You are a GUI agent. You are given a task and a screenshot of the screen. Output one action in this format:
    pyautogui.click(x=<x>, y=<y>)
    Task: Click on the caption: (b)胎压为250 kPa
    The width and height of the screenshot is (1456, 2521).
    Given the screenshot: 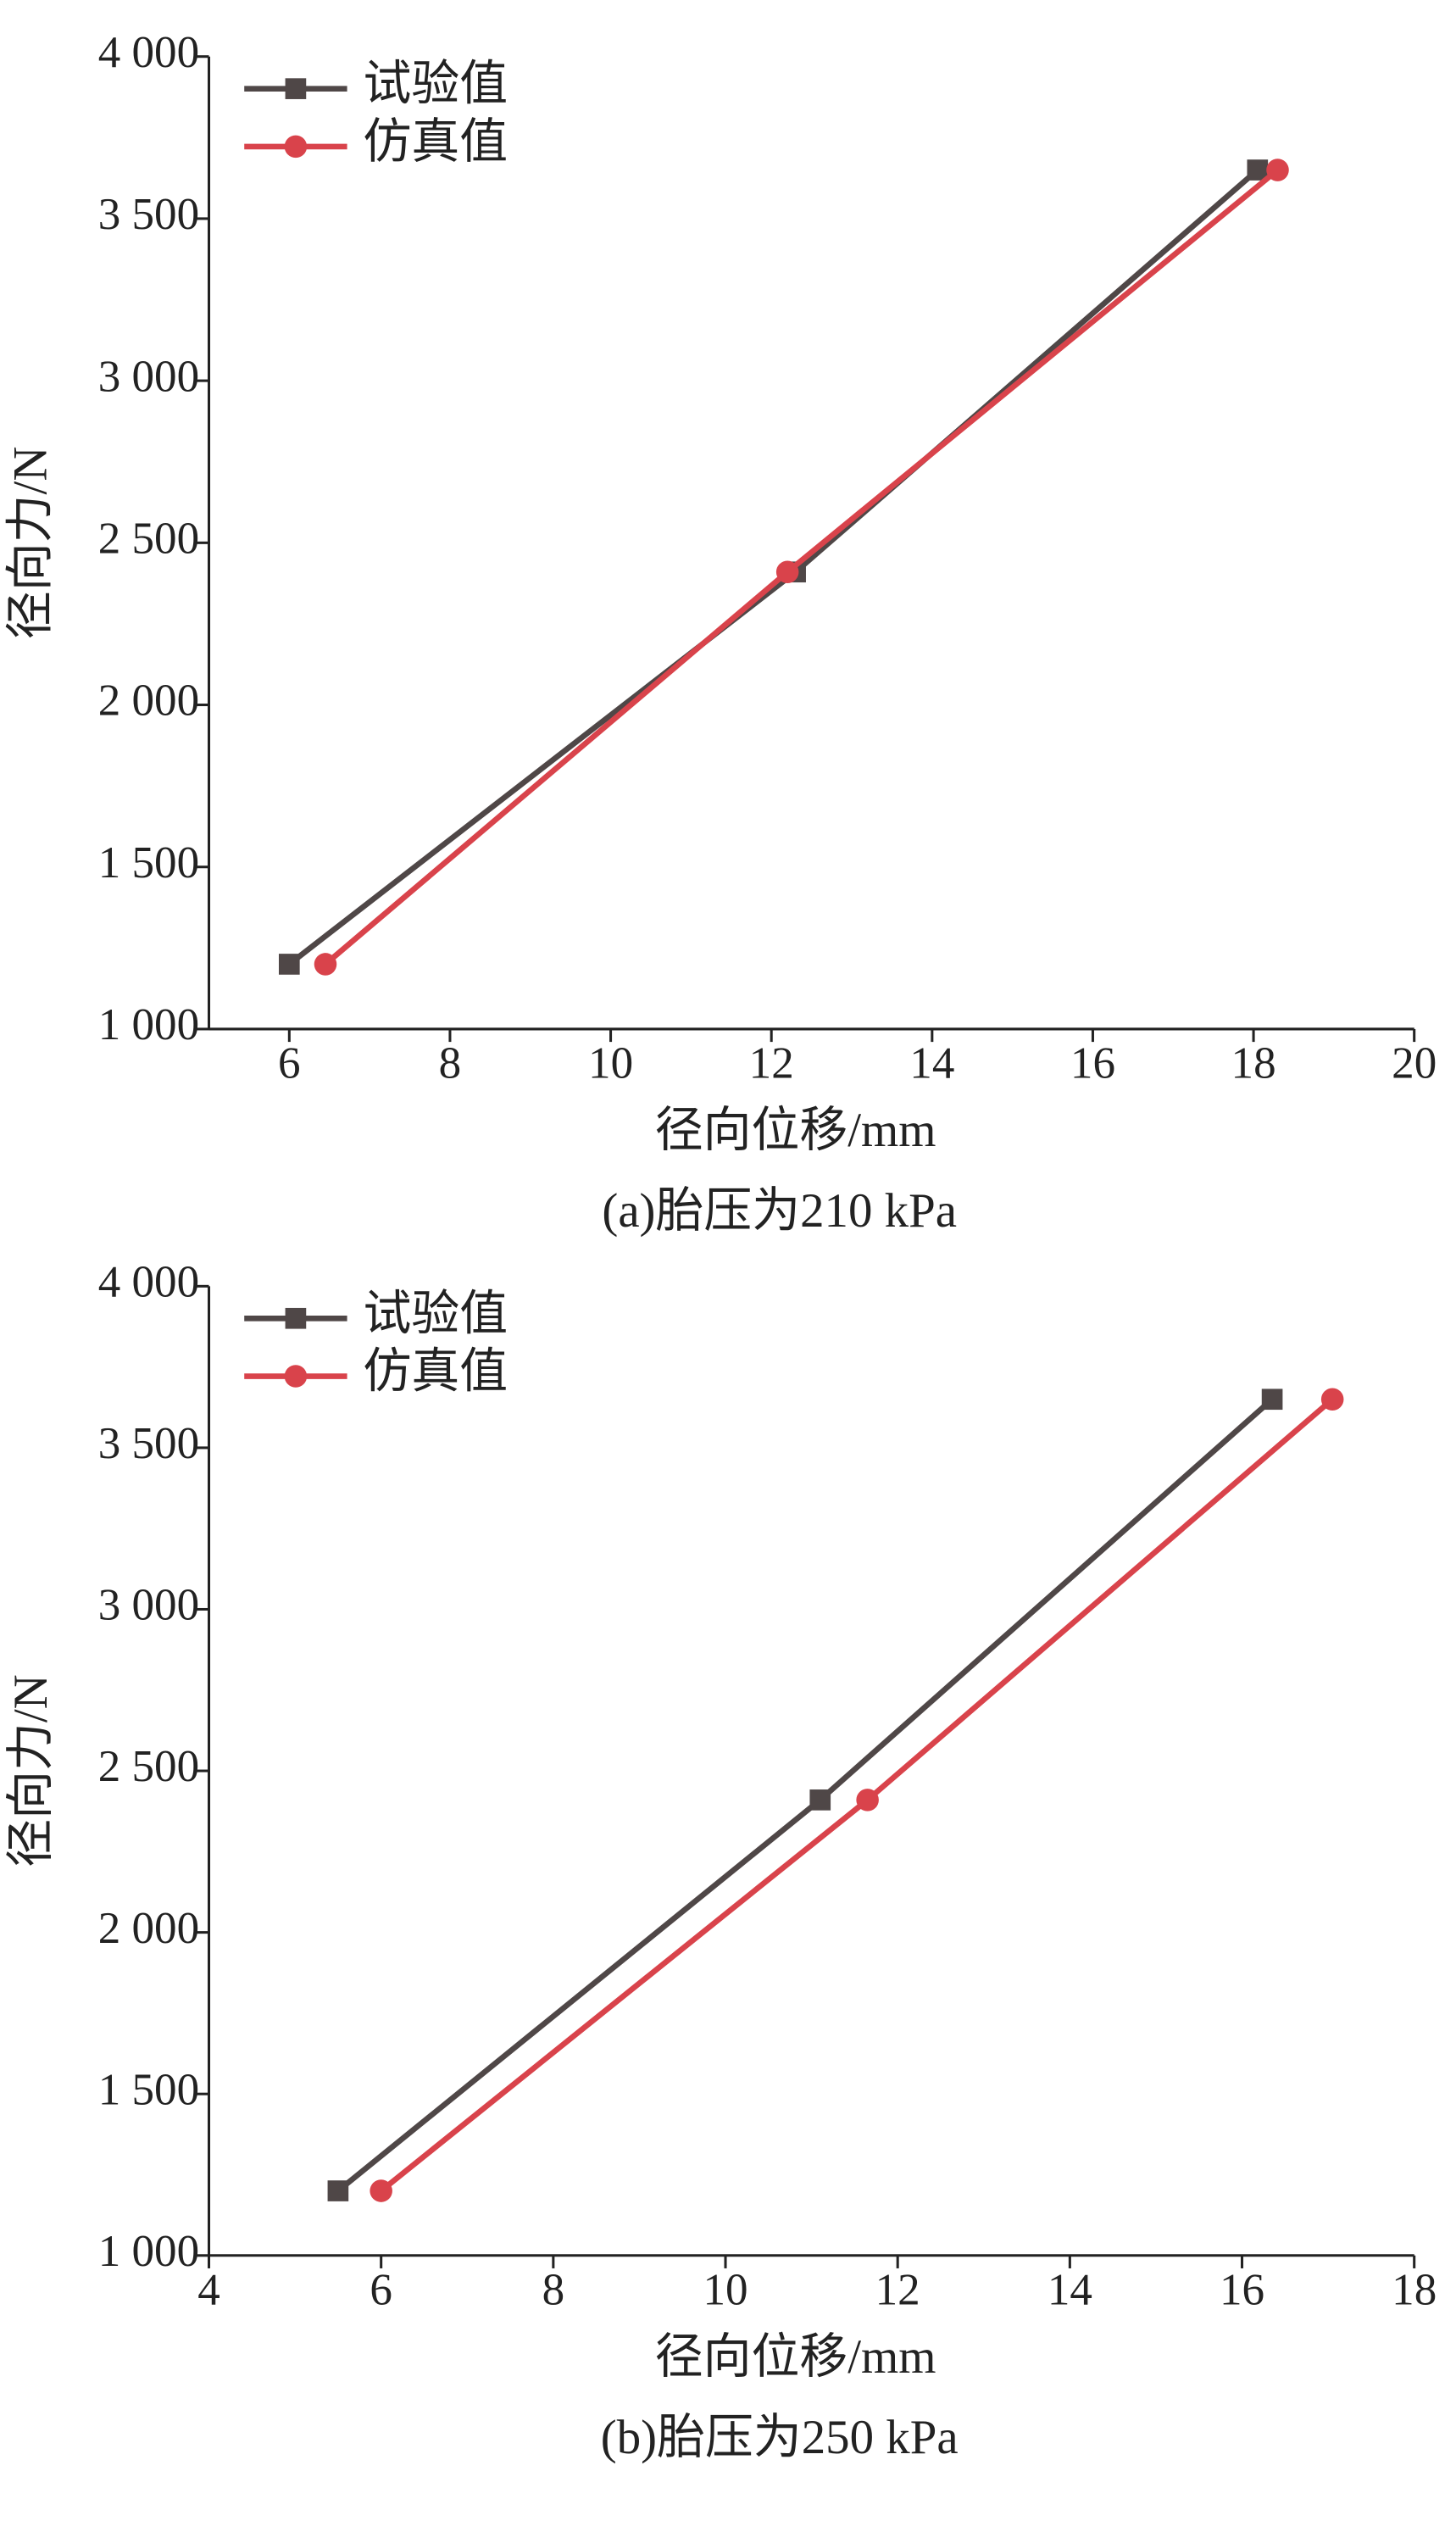 What is the action you would take?
    pyautogui.click(x=780, y=2437)
    